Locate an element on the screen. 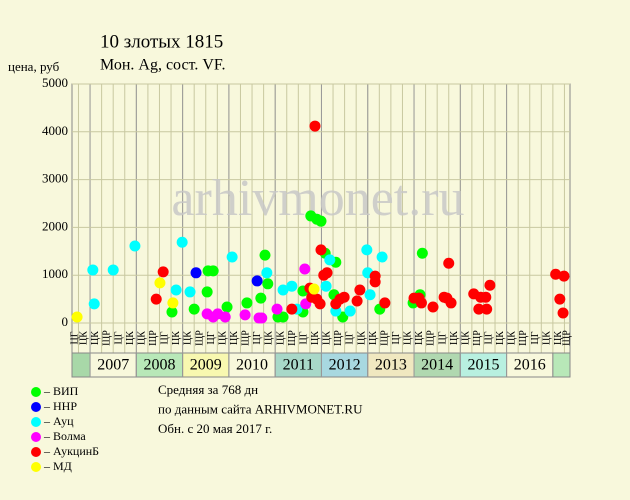 The width and height of the screenshot is (630, 500). x-tick-label: 2011 is located at coordinates (298, 365).